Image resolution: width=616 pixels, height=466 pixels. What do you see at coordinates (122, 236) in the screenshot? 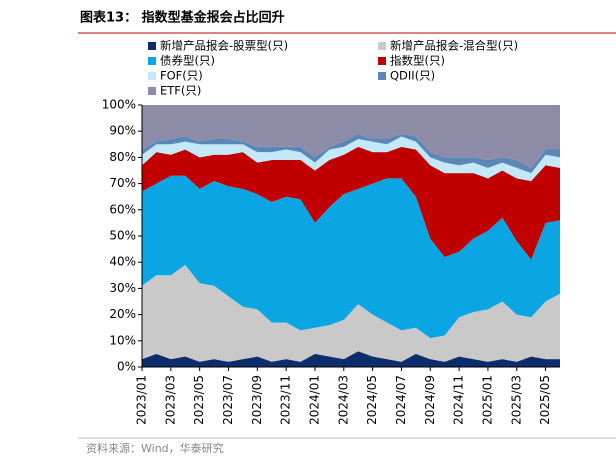
I see `y-tick-label: 50%` at bounding box center [122, 236].